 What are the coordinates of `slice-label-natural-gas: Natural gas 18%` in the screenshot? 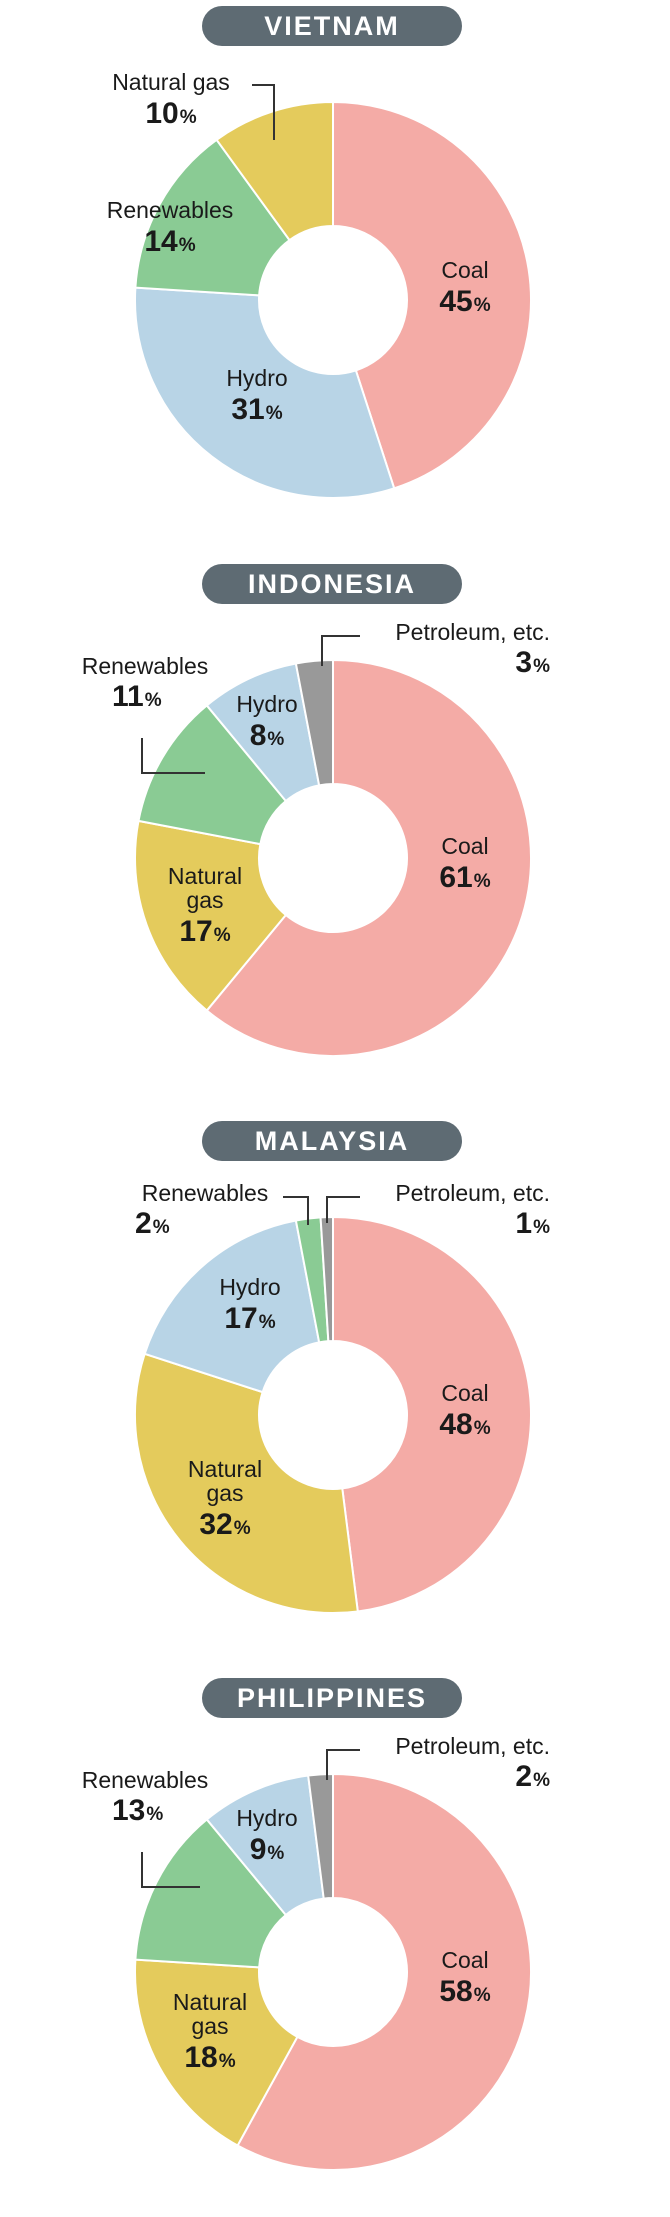 It's located at (210, 2032).